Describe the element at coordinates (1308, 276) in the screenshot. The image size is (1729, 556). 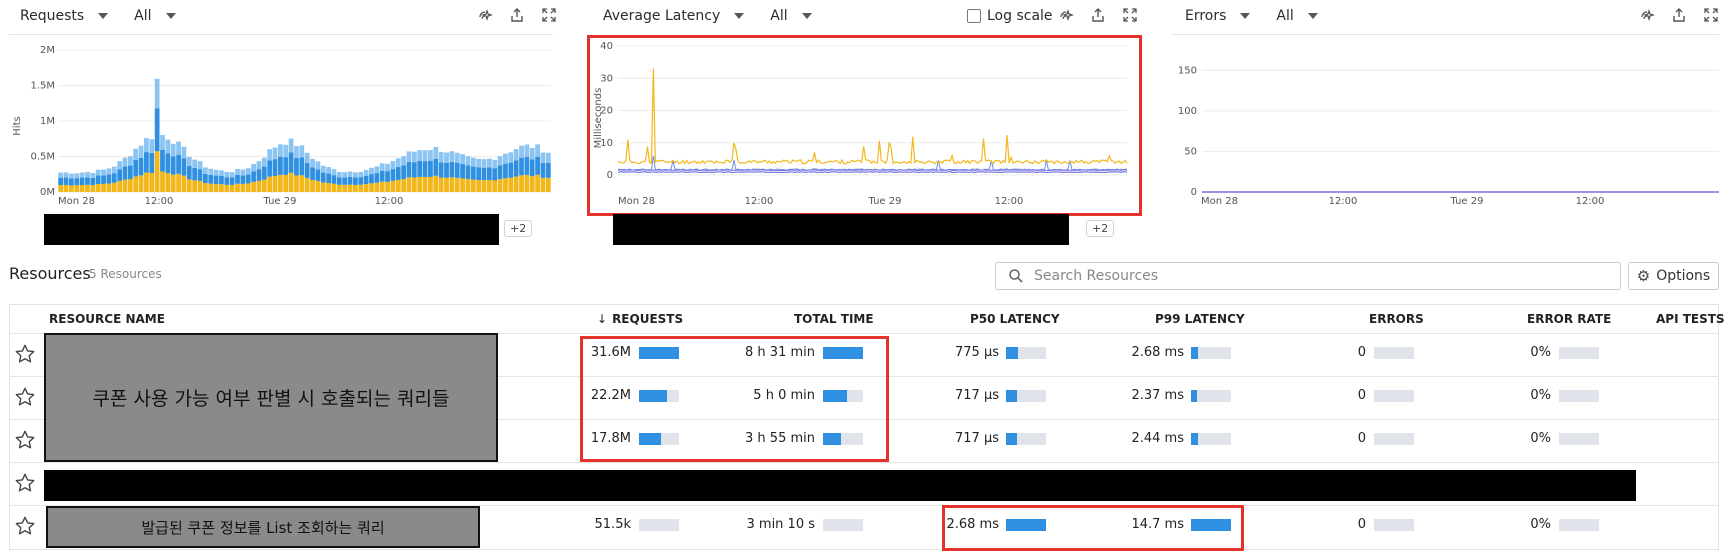
I see `search-resources-input: Search Resources` at that location.